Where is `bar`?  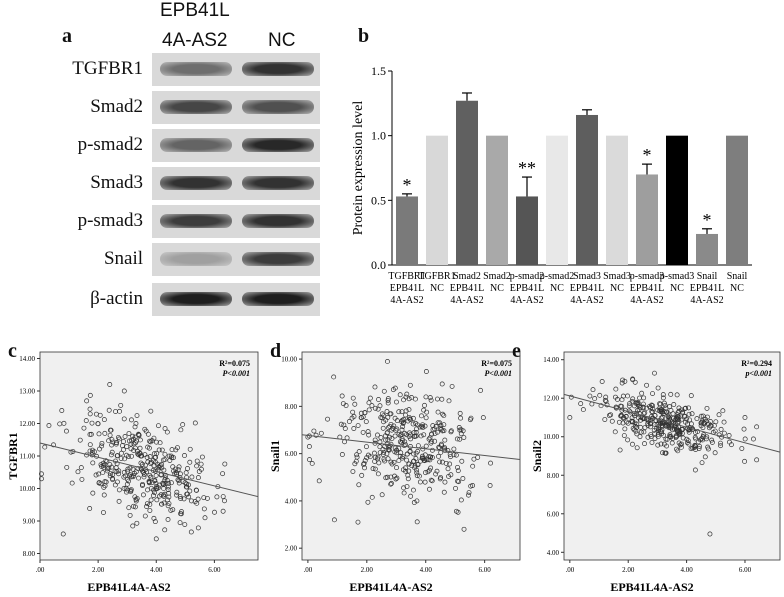
bar is located at coordinates (437, 200).